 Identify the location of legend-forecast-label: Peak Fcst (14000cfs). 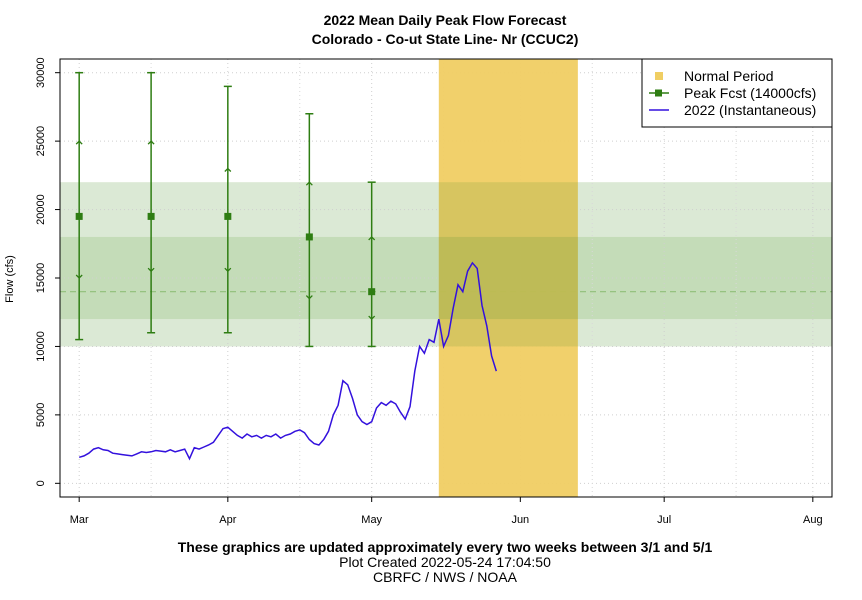
(750, 93).